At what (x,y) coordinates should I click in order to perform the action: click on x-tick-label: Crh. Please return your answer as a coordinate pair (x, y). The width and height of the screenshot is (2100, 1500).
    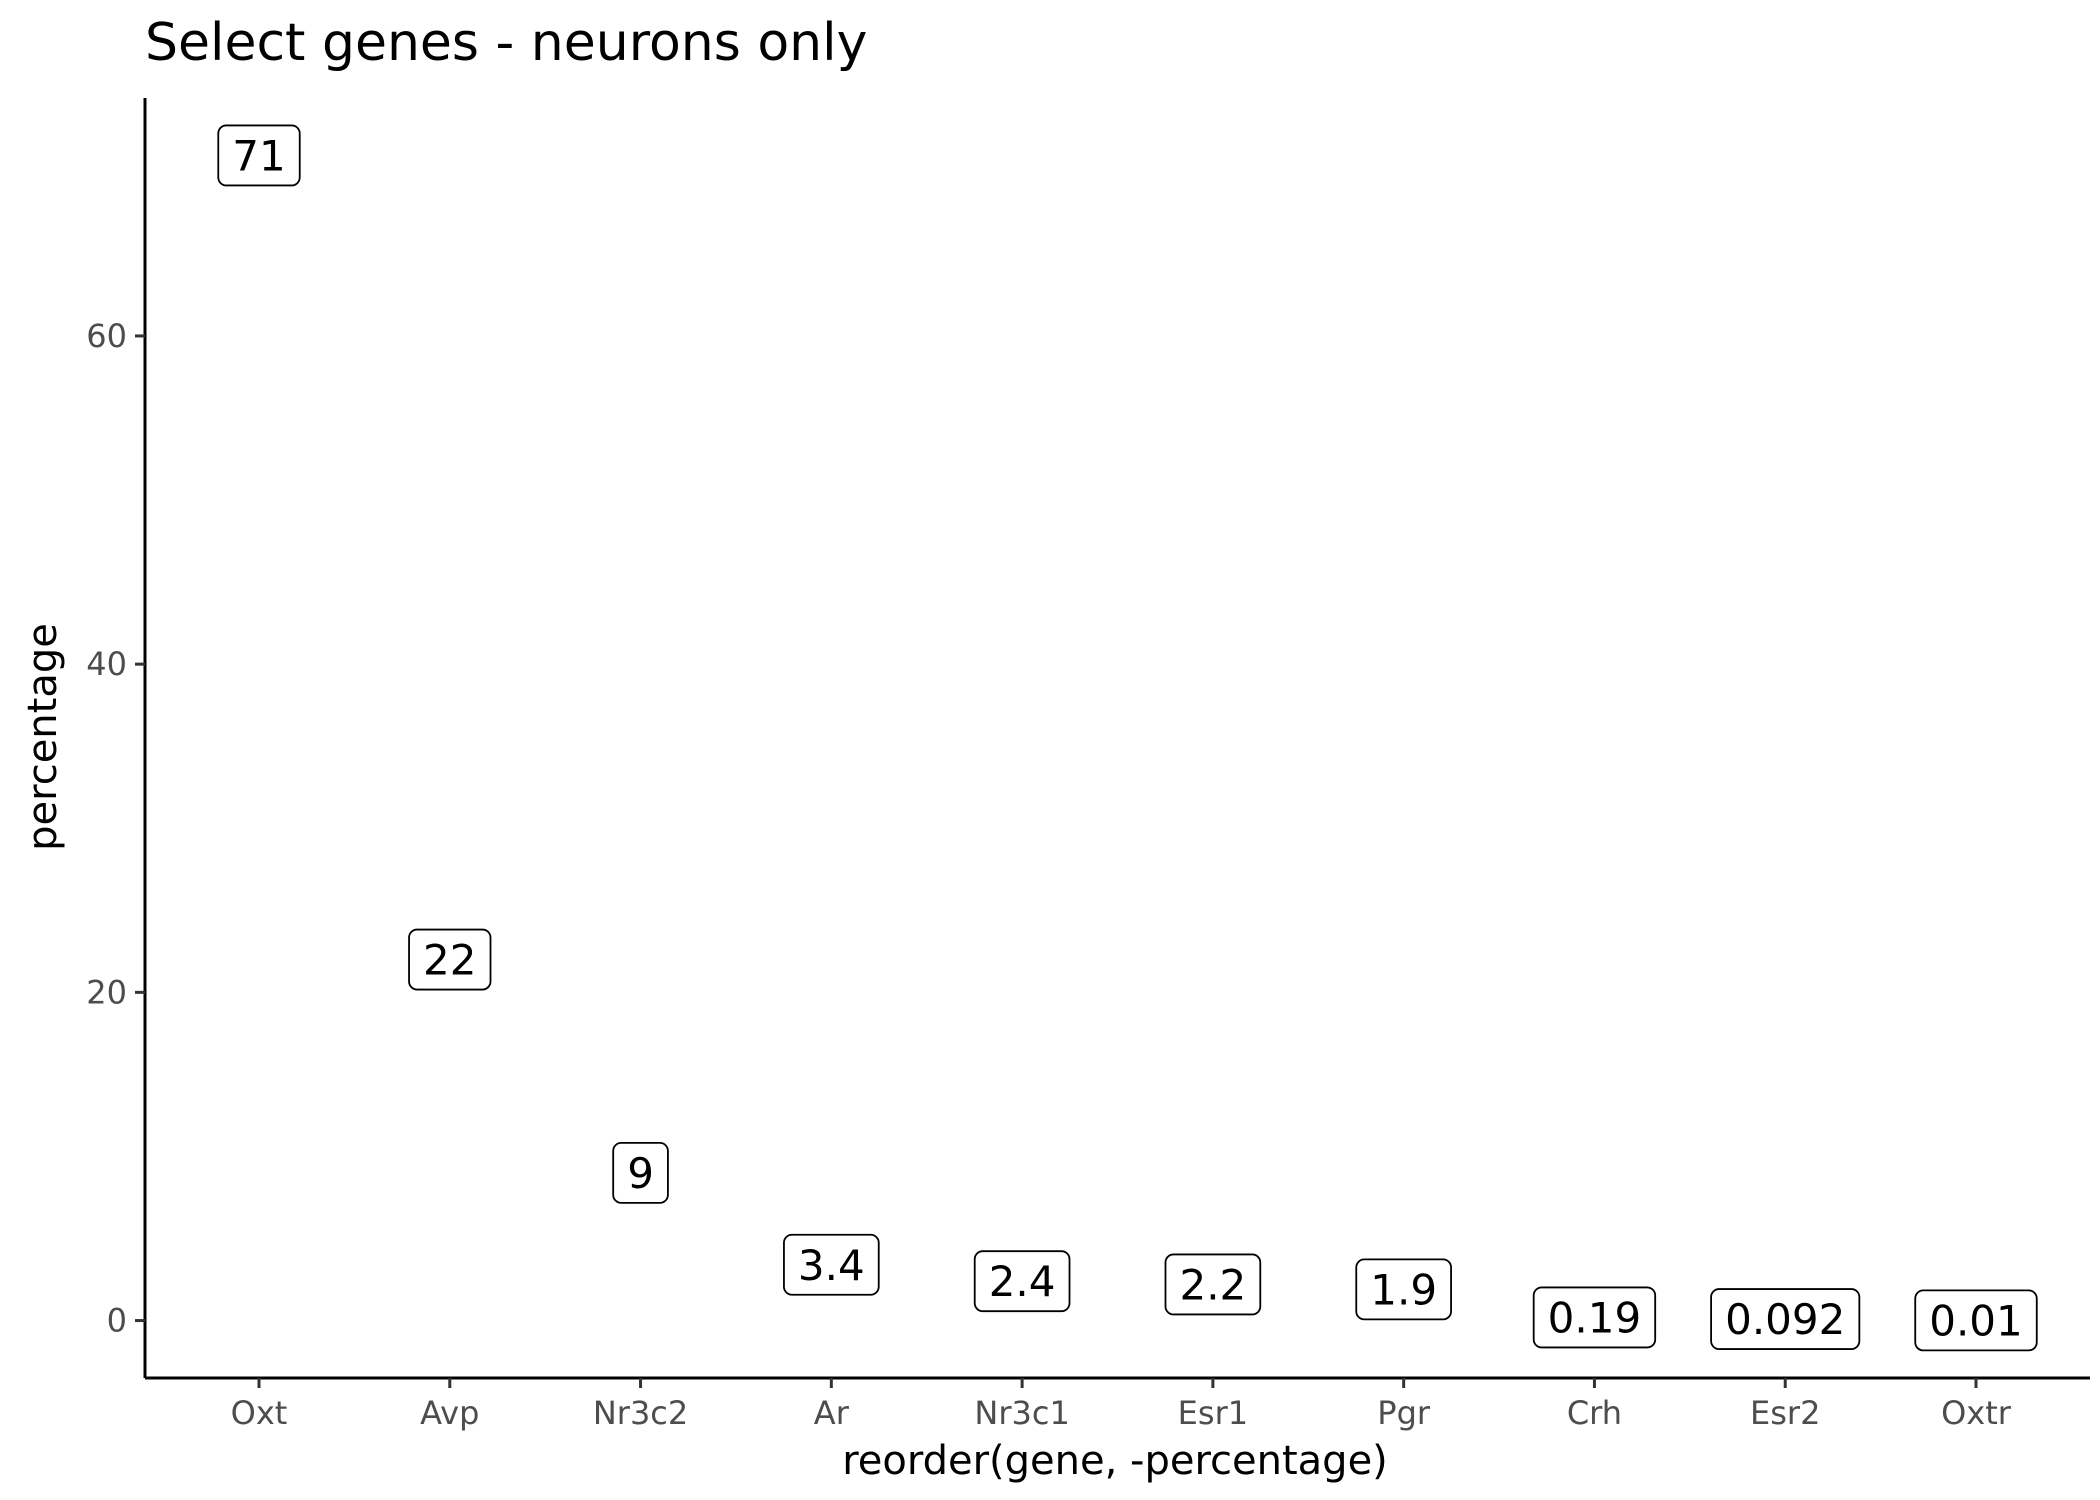
    Looking at the image, I should click on (1594, 1413).